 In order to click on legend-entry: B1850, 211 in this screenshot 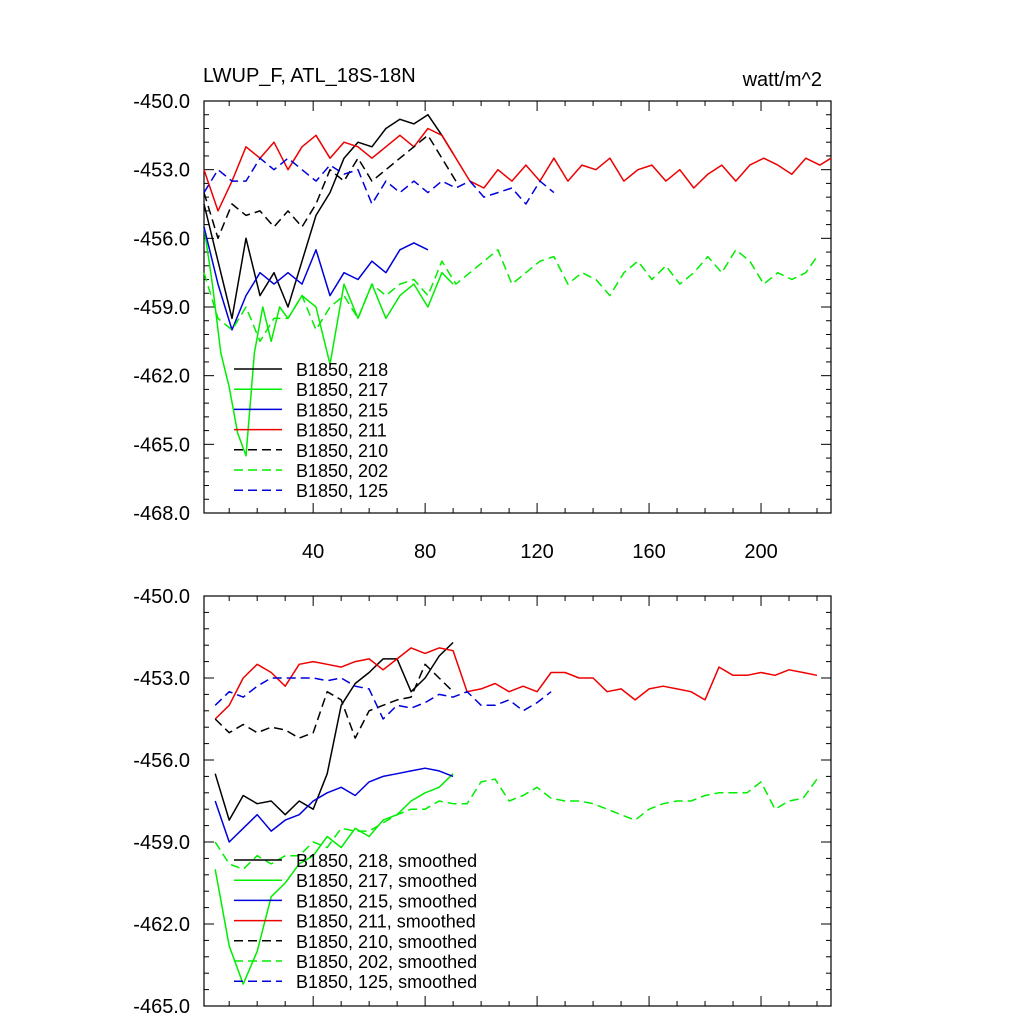, I will do `click(341, 431)`.